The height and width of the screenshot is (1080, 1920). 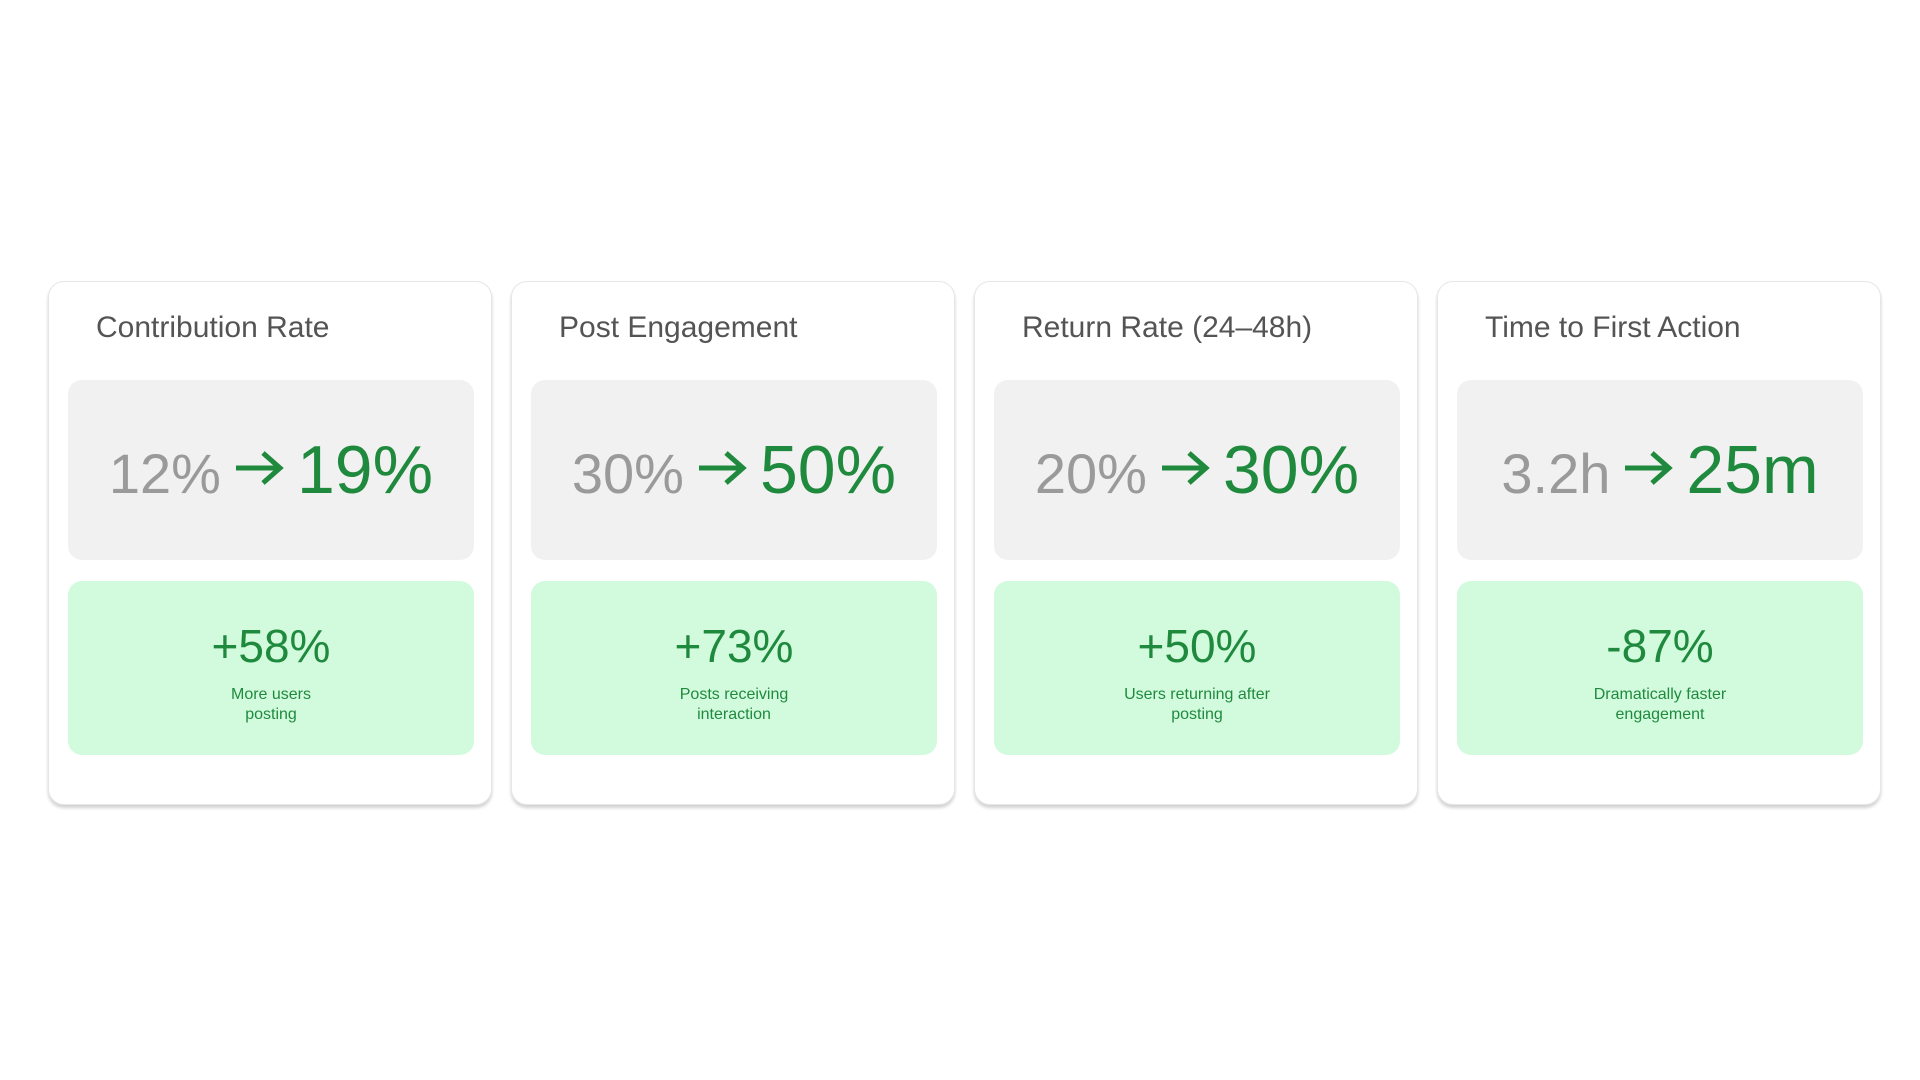 What do you see at coordinates (1752, 470) in the screenshot?
I see `after-value: 25m` at bounding box center [1752, 470].